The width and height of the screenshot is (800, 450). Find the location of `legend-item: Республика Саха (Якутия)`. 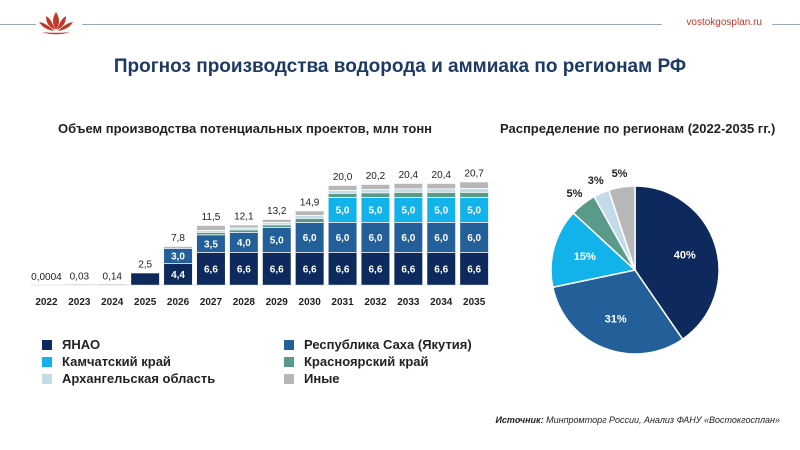

legend-item: Республика Саха (Якутия) is located at coordinates (378, 344).